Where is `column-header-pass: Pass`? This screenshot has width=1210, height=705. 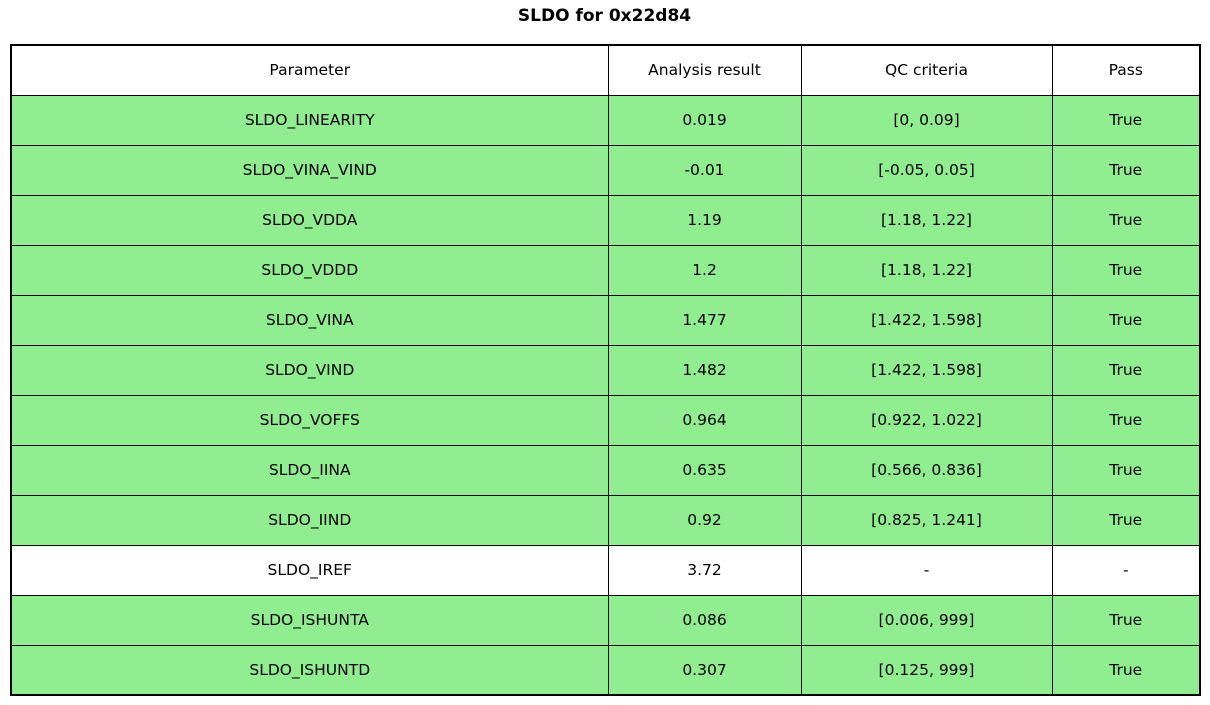
column-header-pass: Pass is located at coordinates (1126, 70).